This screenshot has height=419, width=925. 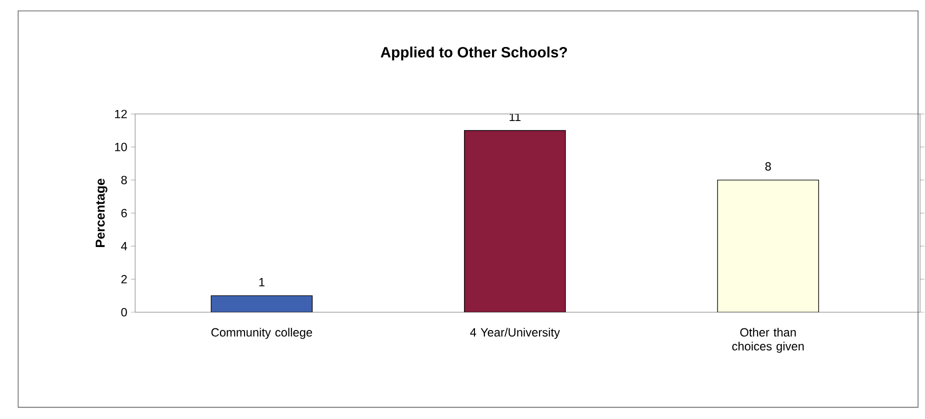 What do you see at coordinates (768, 166) in the screenshot?
I see `data-label: 8` at bounding box center [768, 166].